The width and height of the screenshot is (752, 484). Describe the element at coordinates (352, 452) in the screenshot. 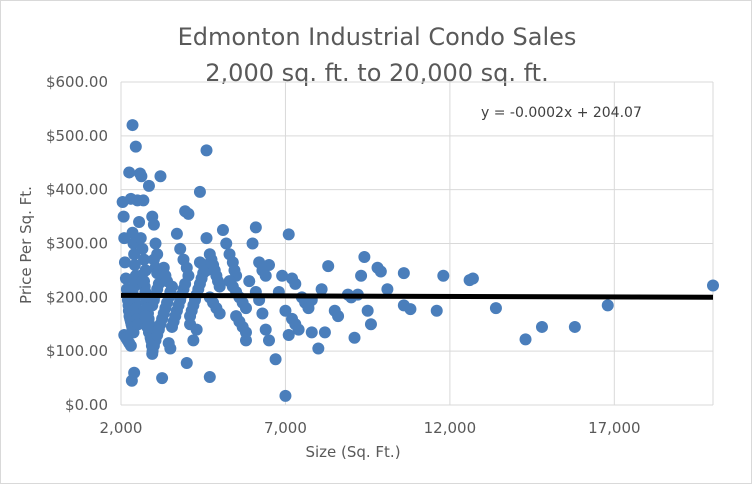

I see `x-axis-title: Size (Sq. Ft.)` at that location.